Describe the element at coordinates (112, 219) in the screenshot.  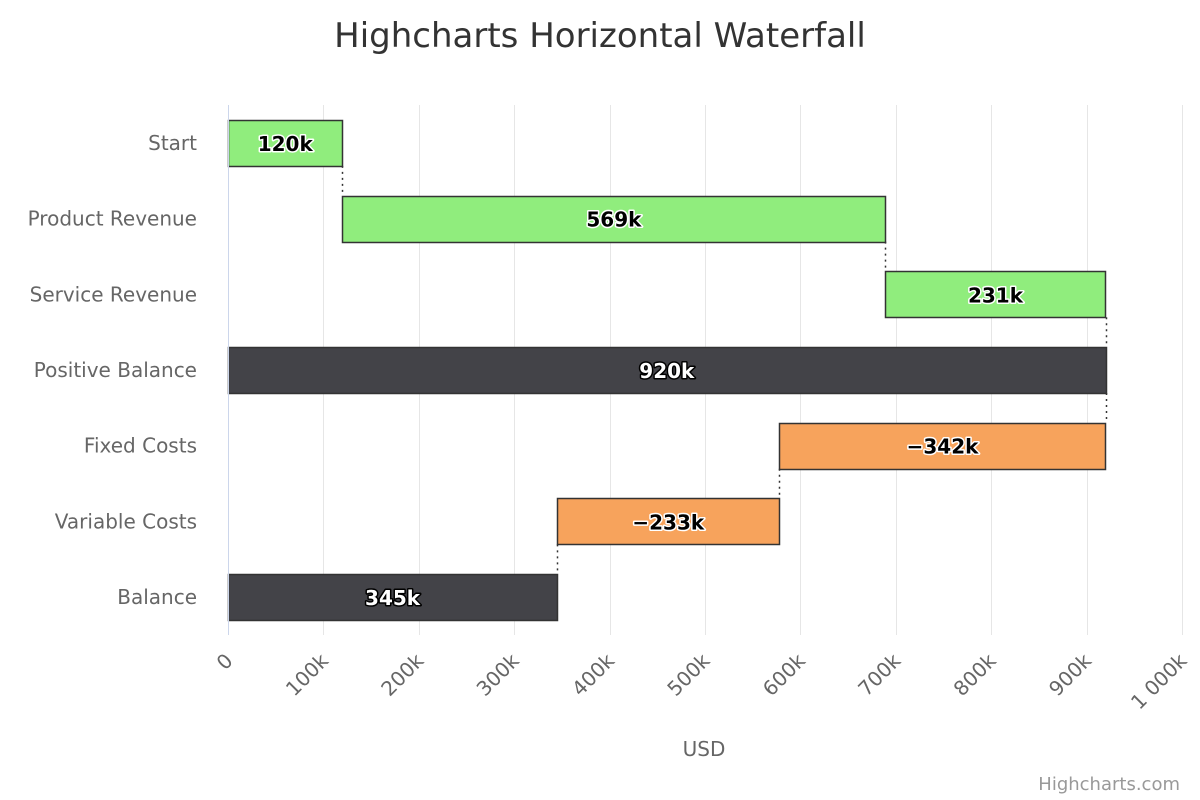
I see `category-label: Product Revenue` at that location.